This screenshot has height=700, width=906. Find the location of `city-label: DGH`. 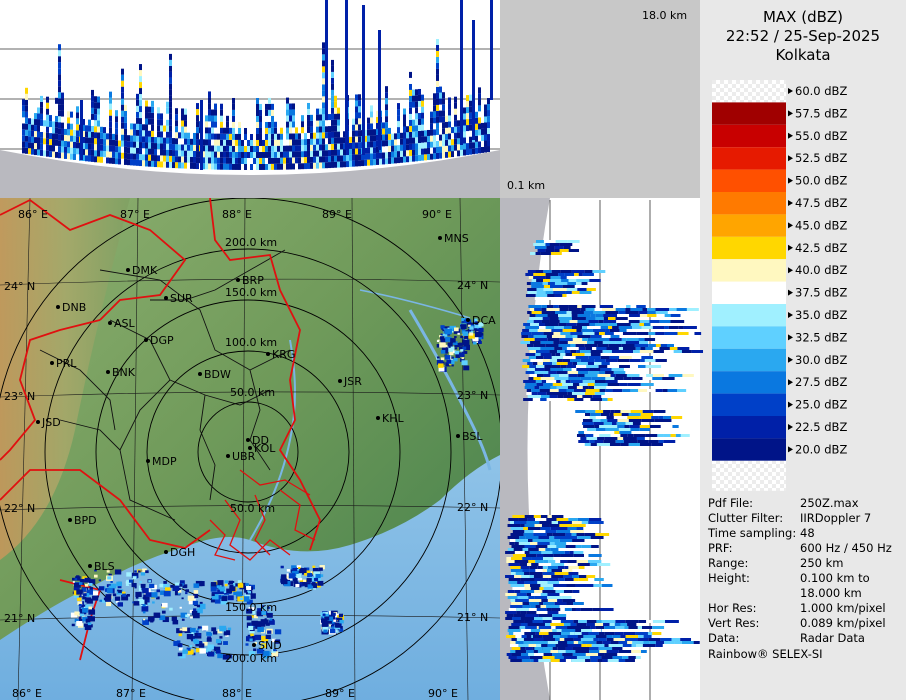

city-label: DGH is located at coordinates (182, 552).